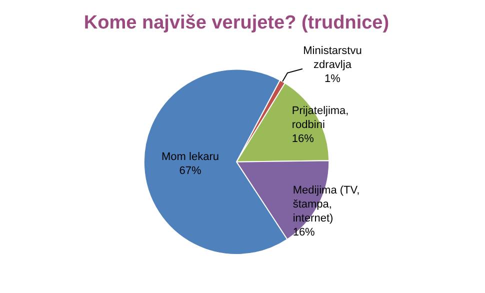  I want to click on chart-title: Kome najviše verujete? (trudnice), so click(237, 23).